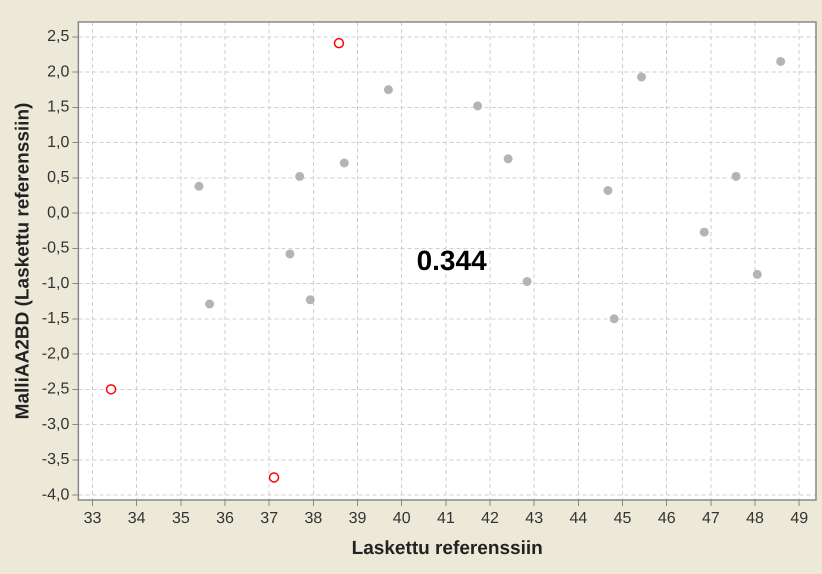 The image size is (822, 574). Describe the element at coordinates (58, 107) in the screenshot. I see `y-tick-label: 1,5` at that location.